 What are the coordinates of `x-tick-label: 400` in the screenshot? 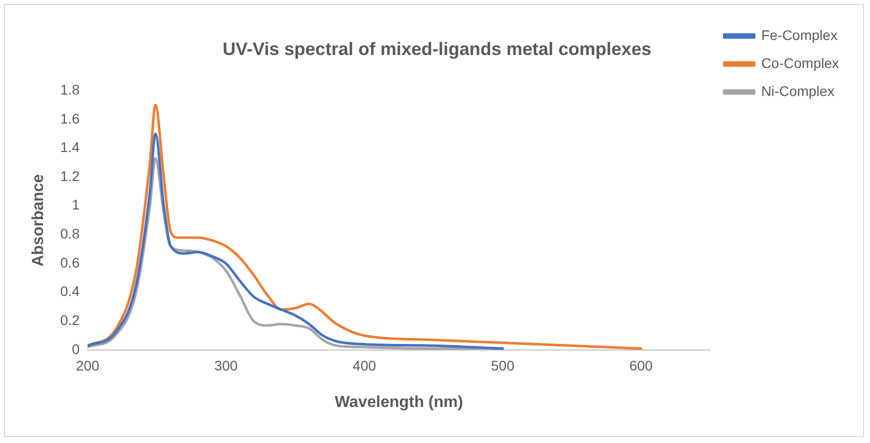 It's located at (364, 365).